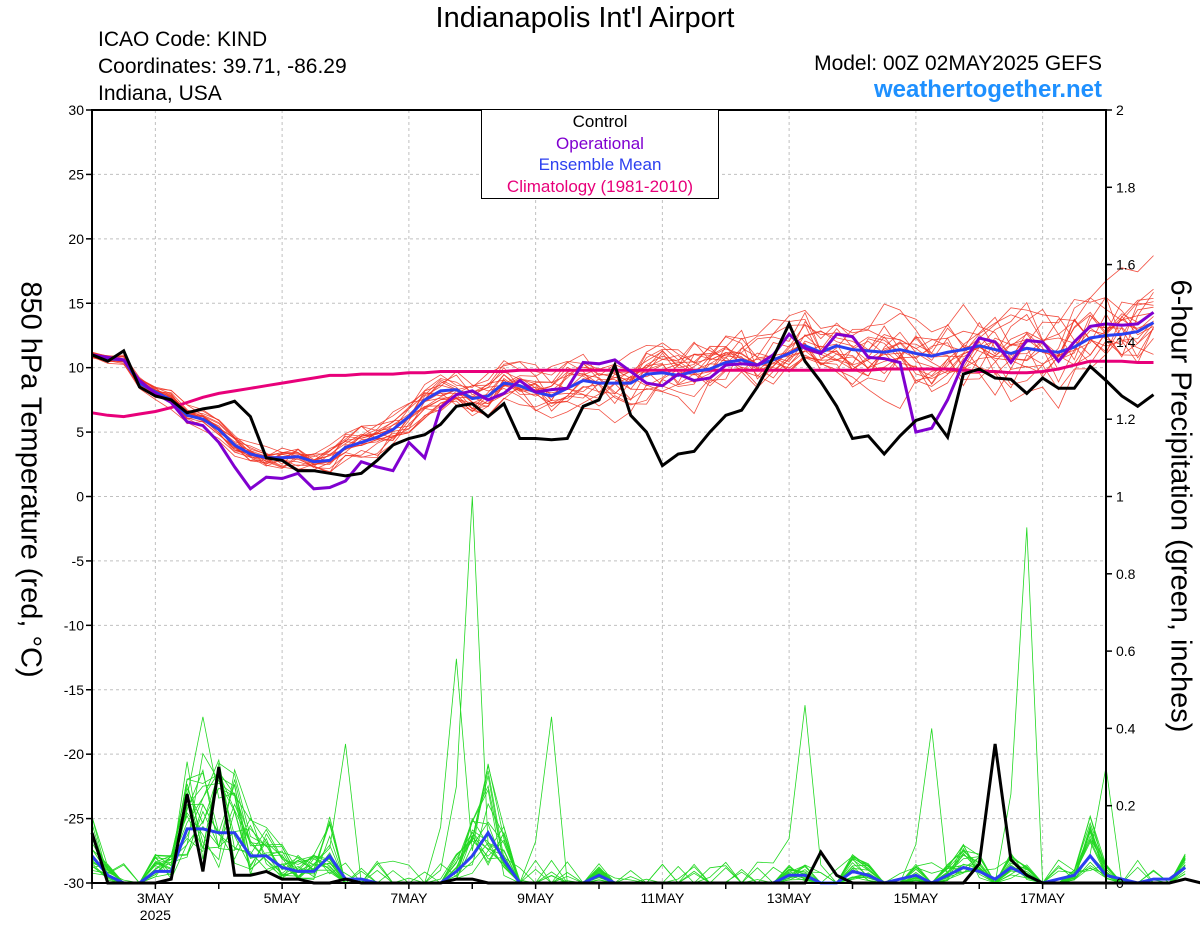  I want to click on legend-operational: Operational, so click(600, 143).